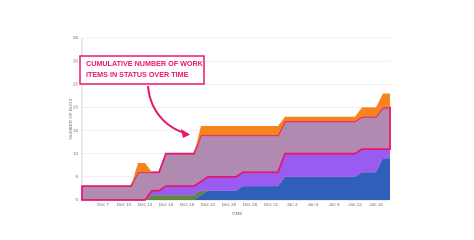 This screenshot has width=474, height=240. I want to click on y-tick-label: 0, so click(76, 199).